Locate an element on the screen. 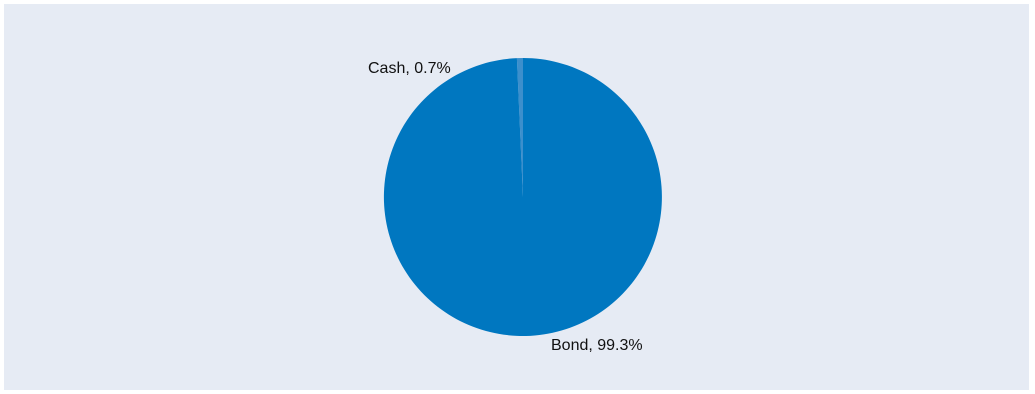 This screenshot has width=1035, height=394. slice-label-cash: Cash, 0.7% is located at coordinates (409, 68).